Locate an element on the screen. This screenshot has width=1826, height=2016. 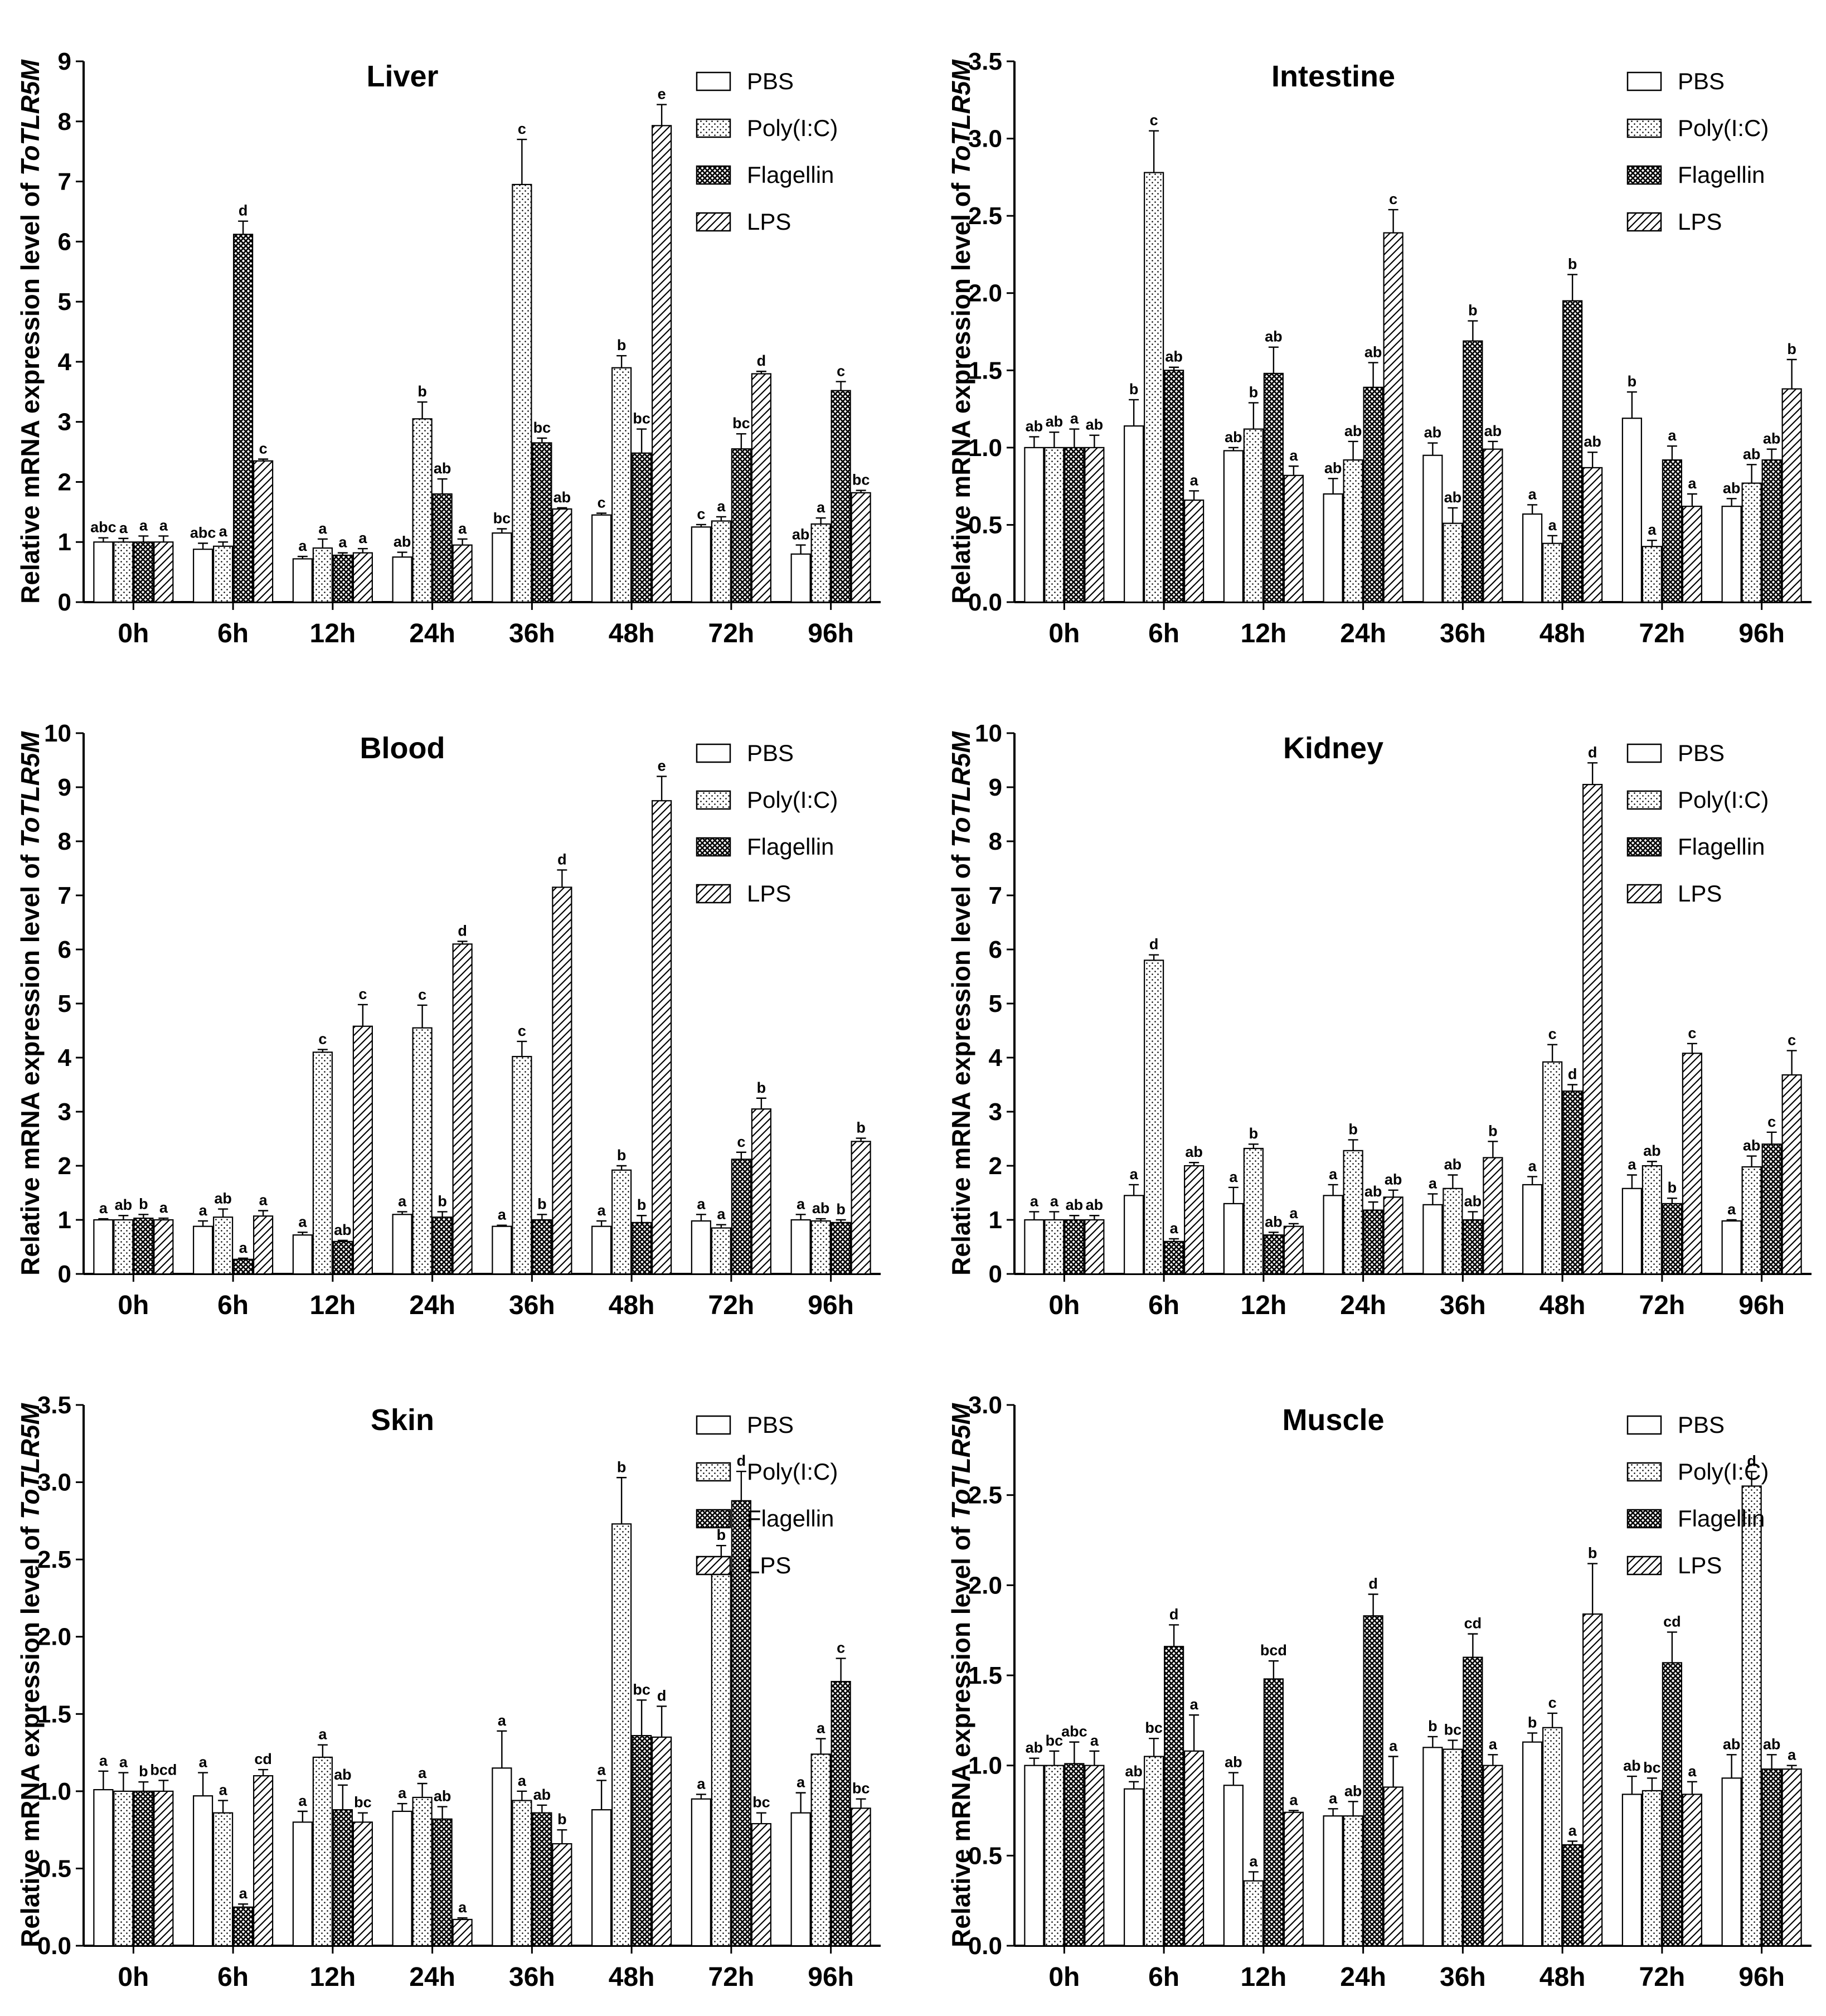
bar-pbs-48h is located at coordinates (602, 1250).